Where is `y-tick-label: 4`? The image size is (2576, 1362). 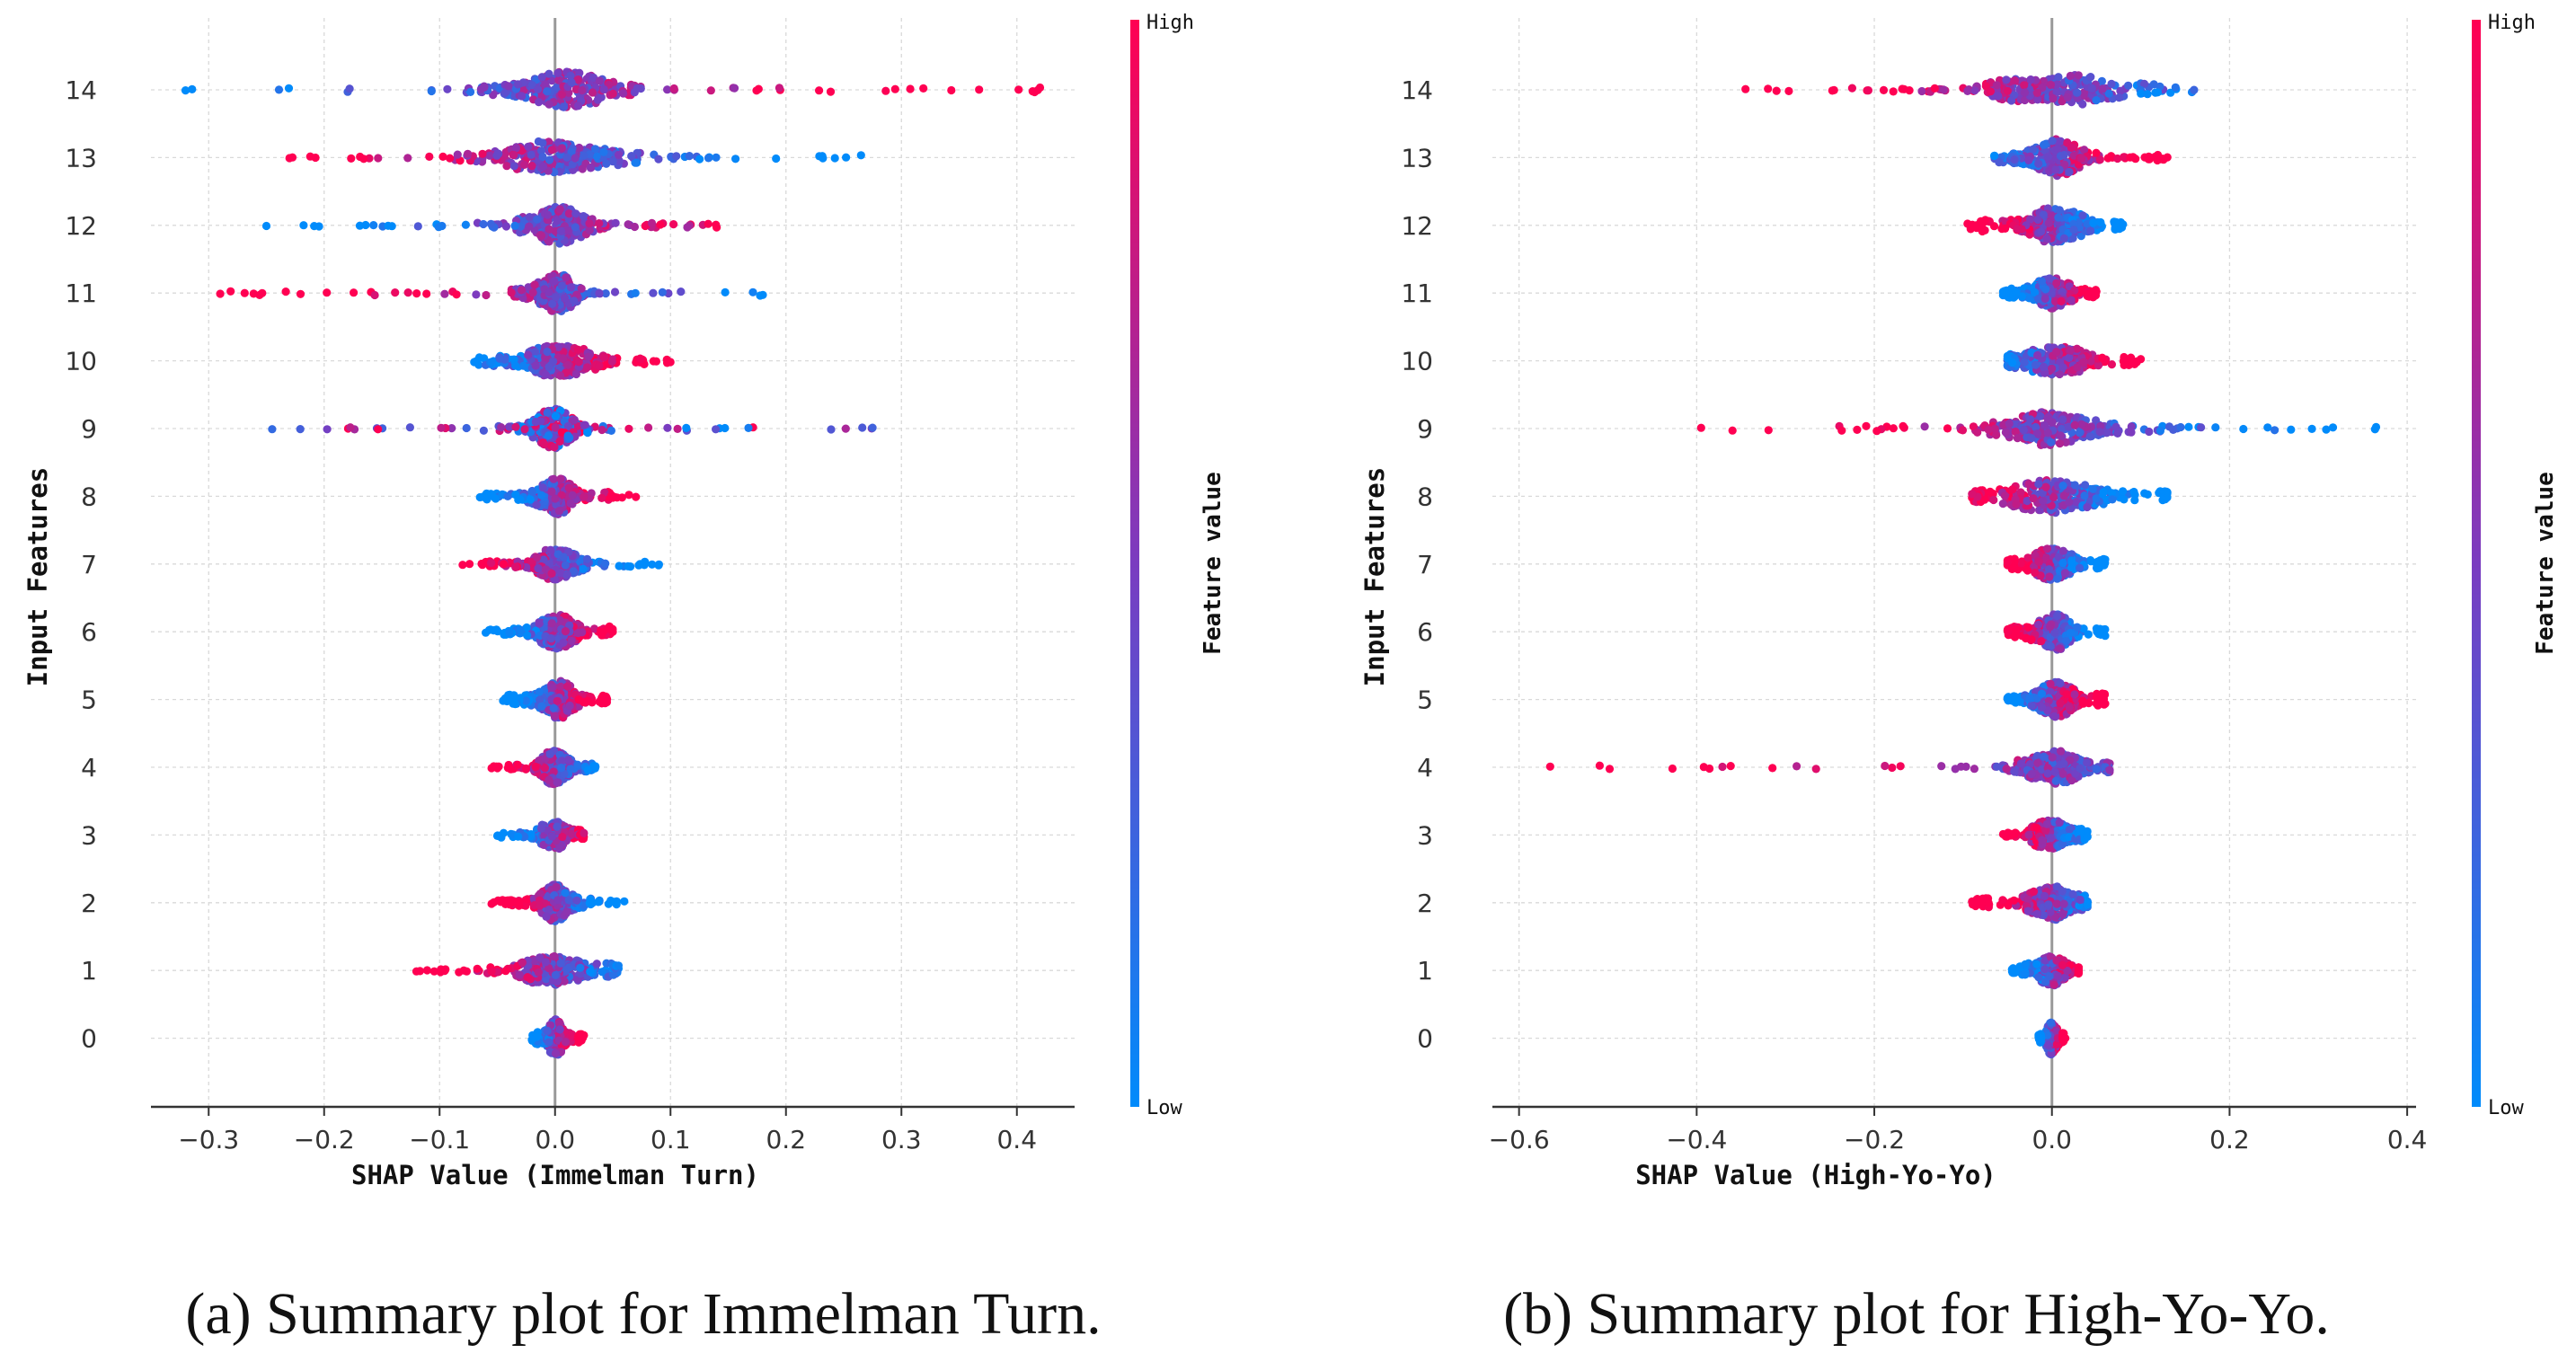 y-tick-label: 4 is located at coordinates (89, 768).